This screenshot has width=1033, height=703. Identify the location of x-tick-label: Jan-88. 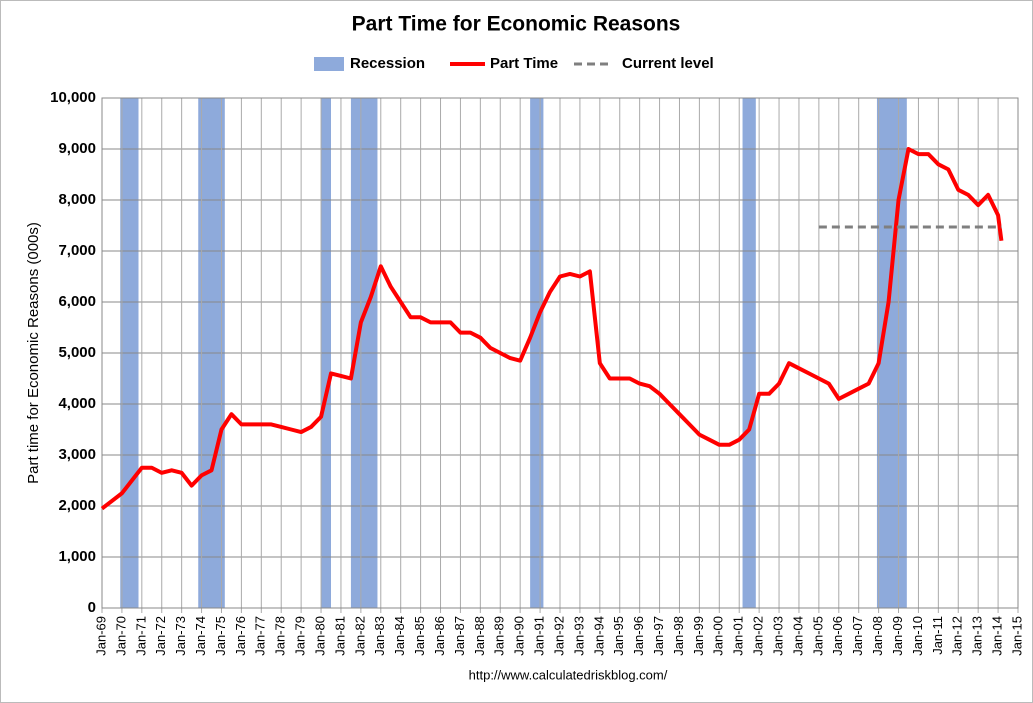
(479, 636).